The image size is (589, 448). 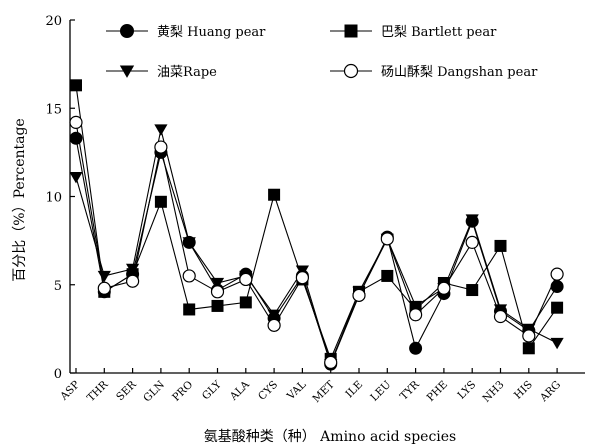 I want to click on legend-label: 油菜Rape, so click(x=187, y=72).